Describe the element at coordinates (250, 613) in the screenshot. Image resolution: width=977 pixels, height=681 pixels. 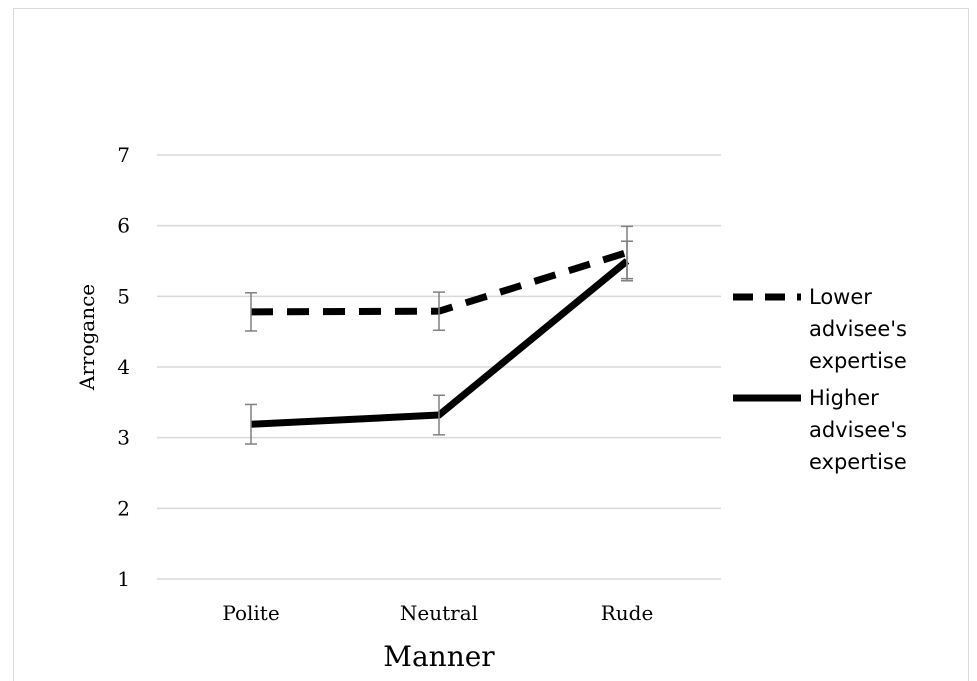
I see `x-tick-label: Polite` at that location.